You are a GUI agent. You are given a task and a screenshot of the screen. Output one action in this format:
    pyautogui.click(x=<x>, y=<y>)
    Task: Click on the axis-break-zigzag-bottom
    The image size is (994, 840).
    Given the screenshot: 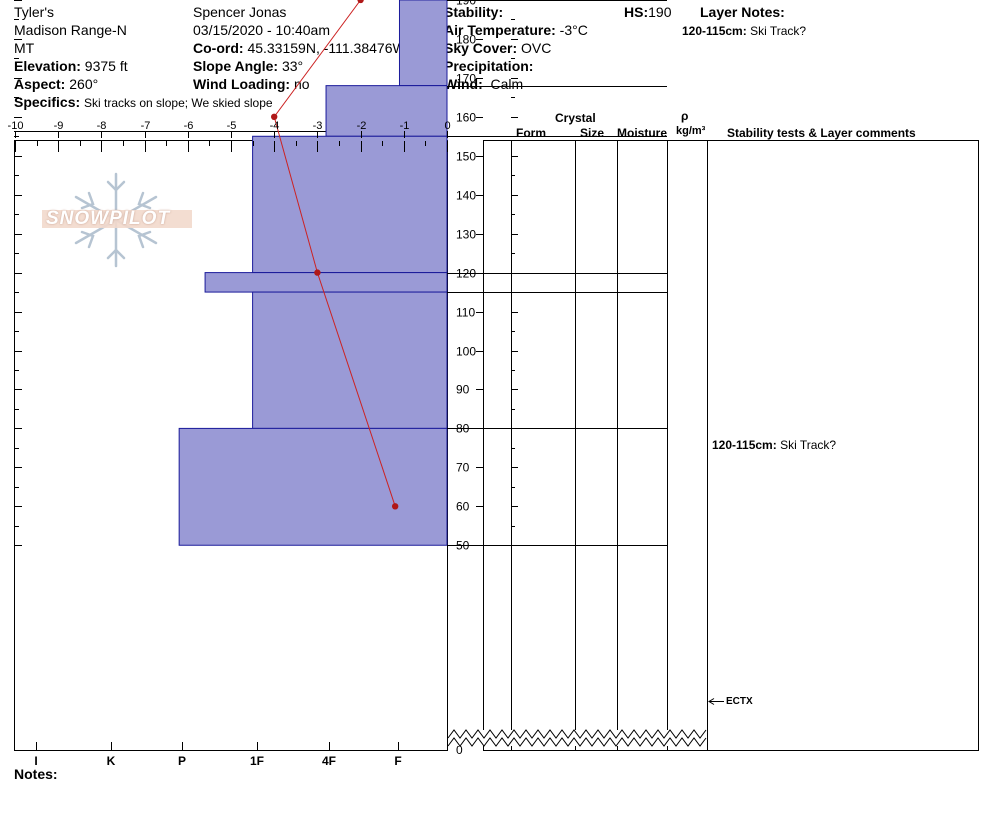 What is the action you would take?
    pyautogui.click(x=577, y=742)
    